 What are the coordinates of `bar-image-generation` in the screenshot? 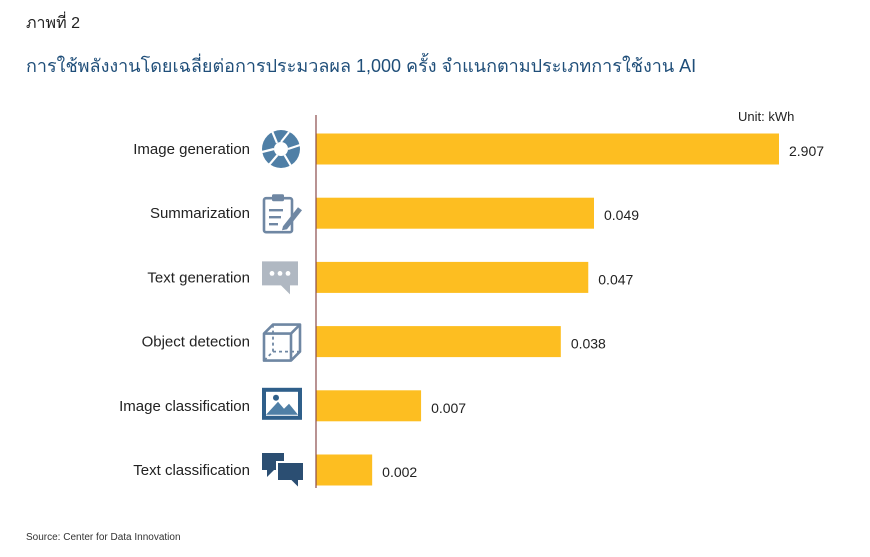 It's located at (547, 149).